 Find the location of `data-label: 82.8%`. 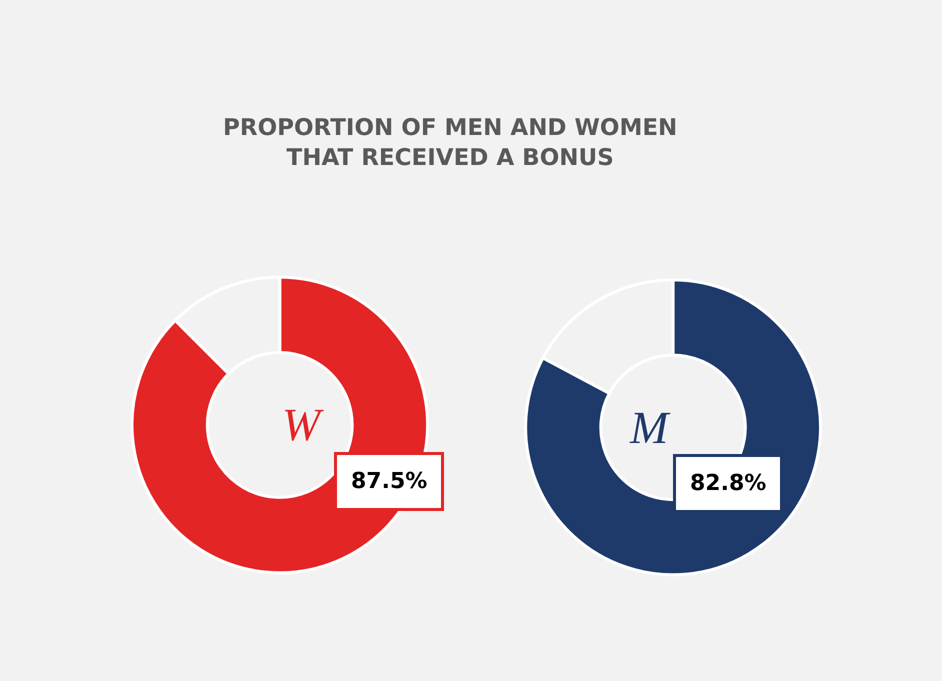

data-label: 82.8% is located at coordinates (728, 483).